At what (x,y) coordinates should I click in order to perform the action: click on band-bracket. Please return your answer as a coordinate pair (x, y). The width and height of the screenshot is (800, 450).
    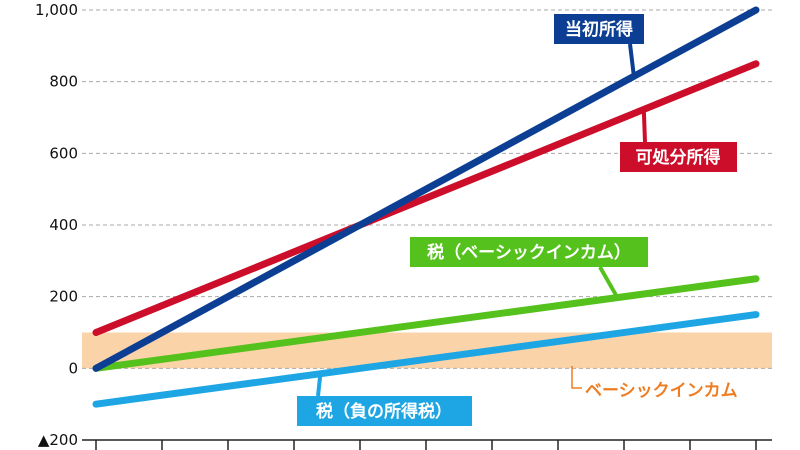
    Looking at the image, I should click on (576, 377).